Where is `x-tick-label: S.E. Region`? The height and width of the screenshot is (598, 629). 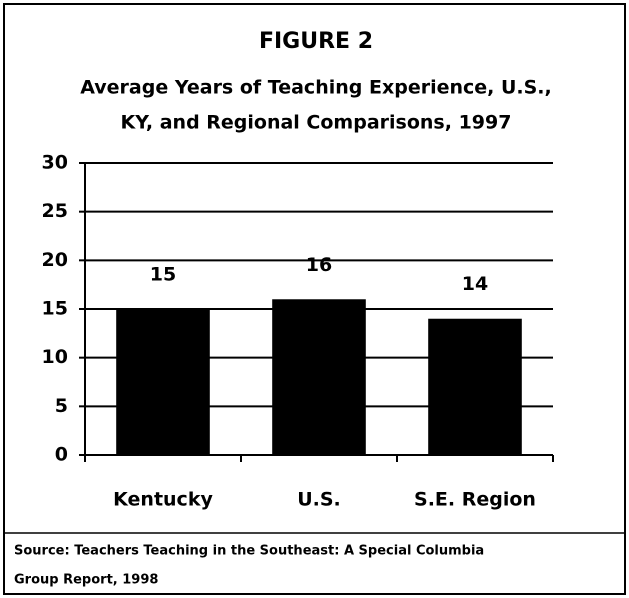
x-tick-label: S.E. Region is located at coordinates (475, 500).